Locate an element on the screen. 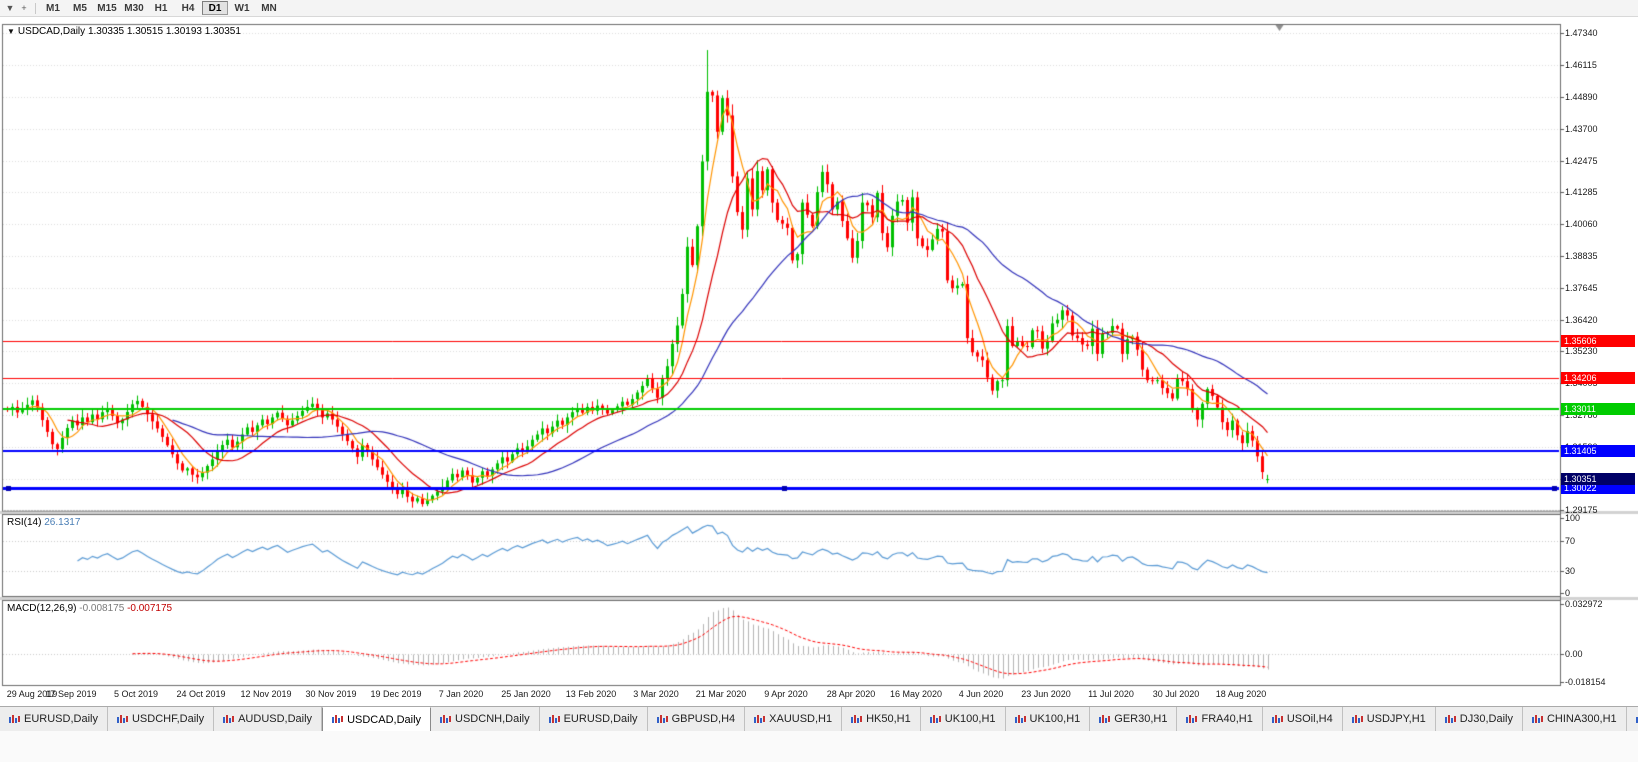 The height and width of the screenshot is (762, 1638). chart-tab-china300-h1: CHINA300,H1 is located at coordinates (1574, 719).